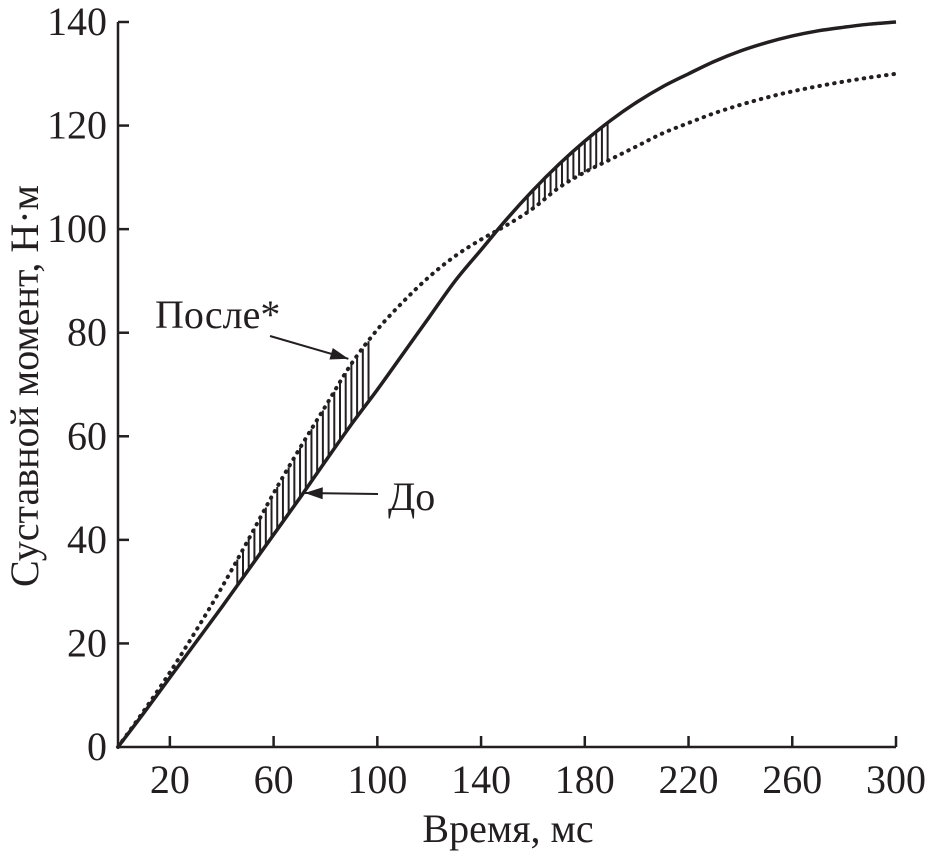  What do you see at coordinates (411, 496) in the screenshot?
I see `annotation-label: До` at bounding box center [411, 496].